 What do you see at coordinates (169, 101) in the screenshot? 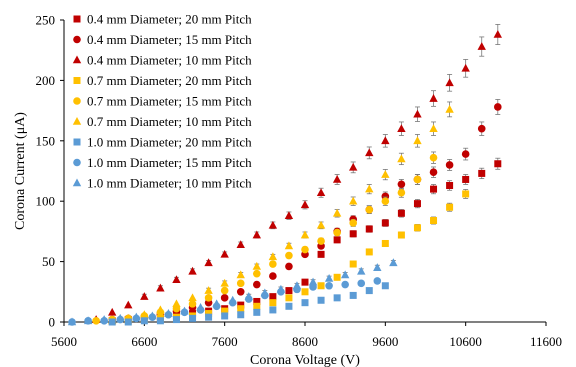
I see `legend-label: 0.7 mm Diameter; 15 mm Pitch` at bounding box center [169, 101].